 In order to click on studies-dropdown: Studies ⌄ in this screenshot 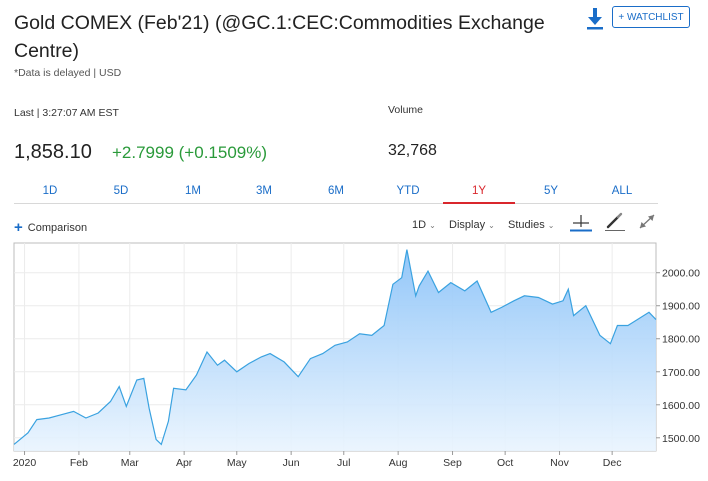, I will do `click(531, 225)`.